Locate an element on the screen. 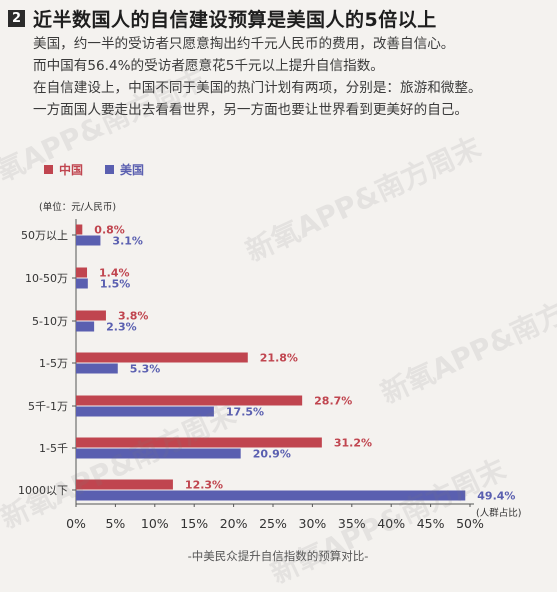 This screenshot has height=592, width=557. legend-item-usa: 美国 is located at coordinates (124, 169).